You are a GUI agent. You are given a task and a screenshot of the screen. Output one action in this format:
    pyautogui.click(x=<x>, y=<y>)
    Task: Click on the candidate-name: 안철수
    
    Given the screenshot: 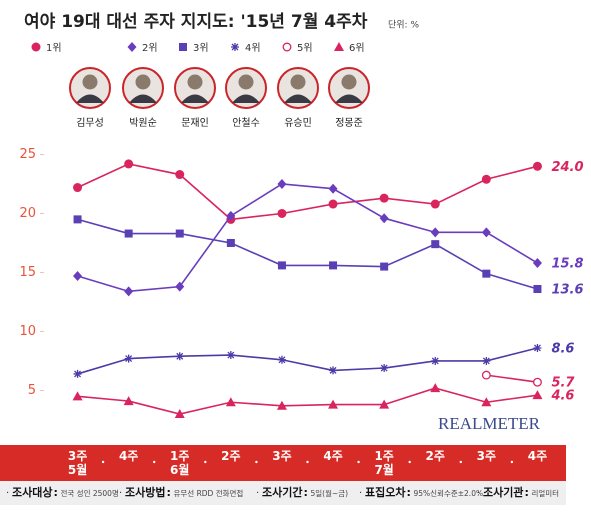 What is the action you would take?
    pyautogui.click(x=246, y=123)
    